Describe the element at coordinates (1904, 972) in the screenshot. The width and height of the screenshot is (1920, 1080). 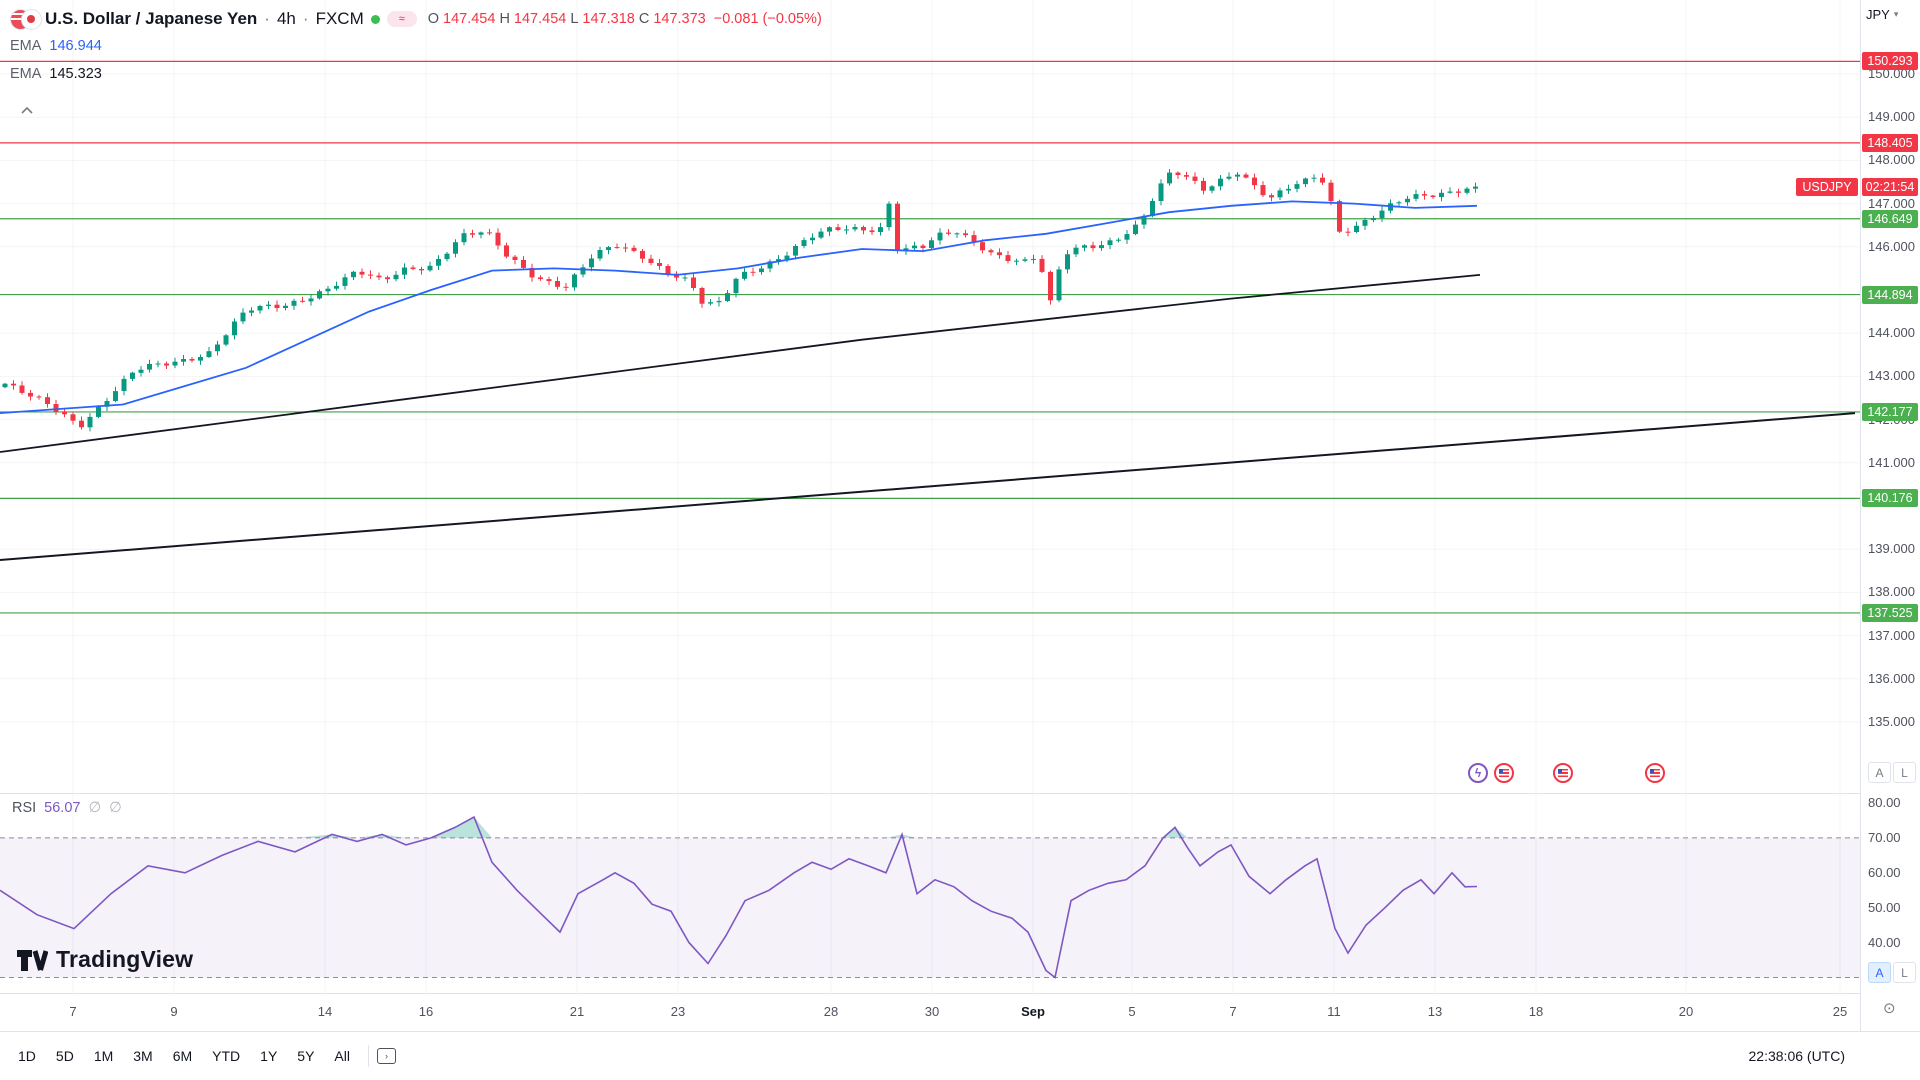
I see `rsi-log-scale-button: L` at that location.